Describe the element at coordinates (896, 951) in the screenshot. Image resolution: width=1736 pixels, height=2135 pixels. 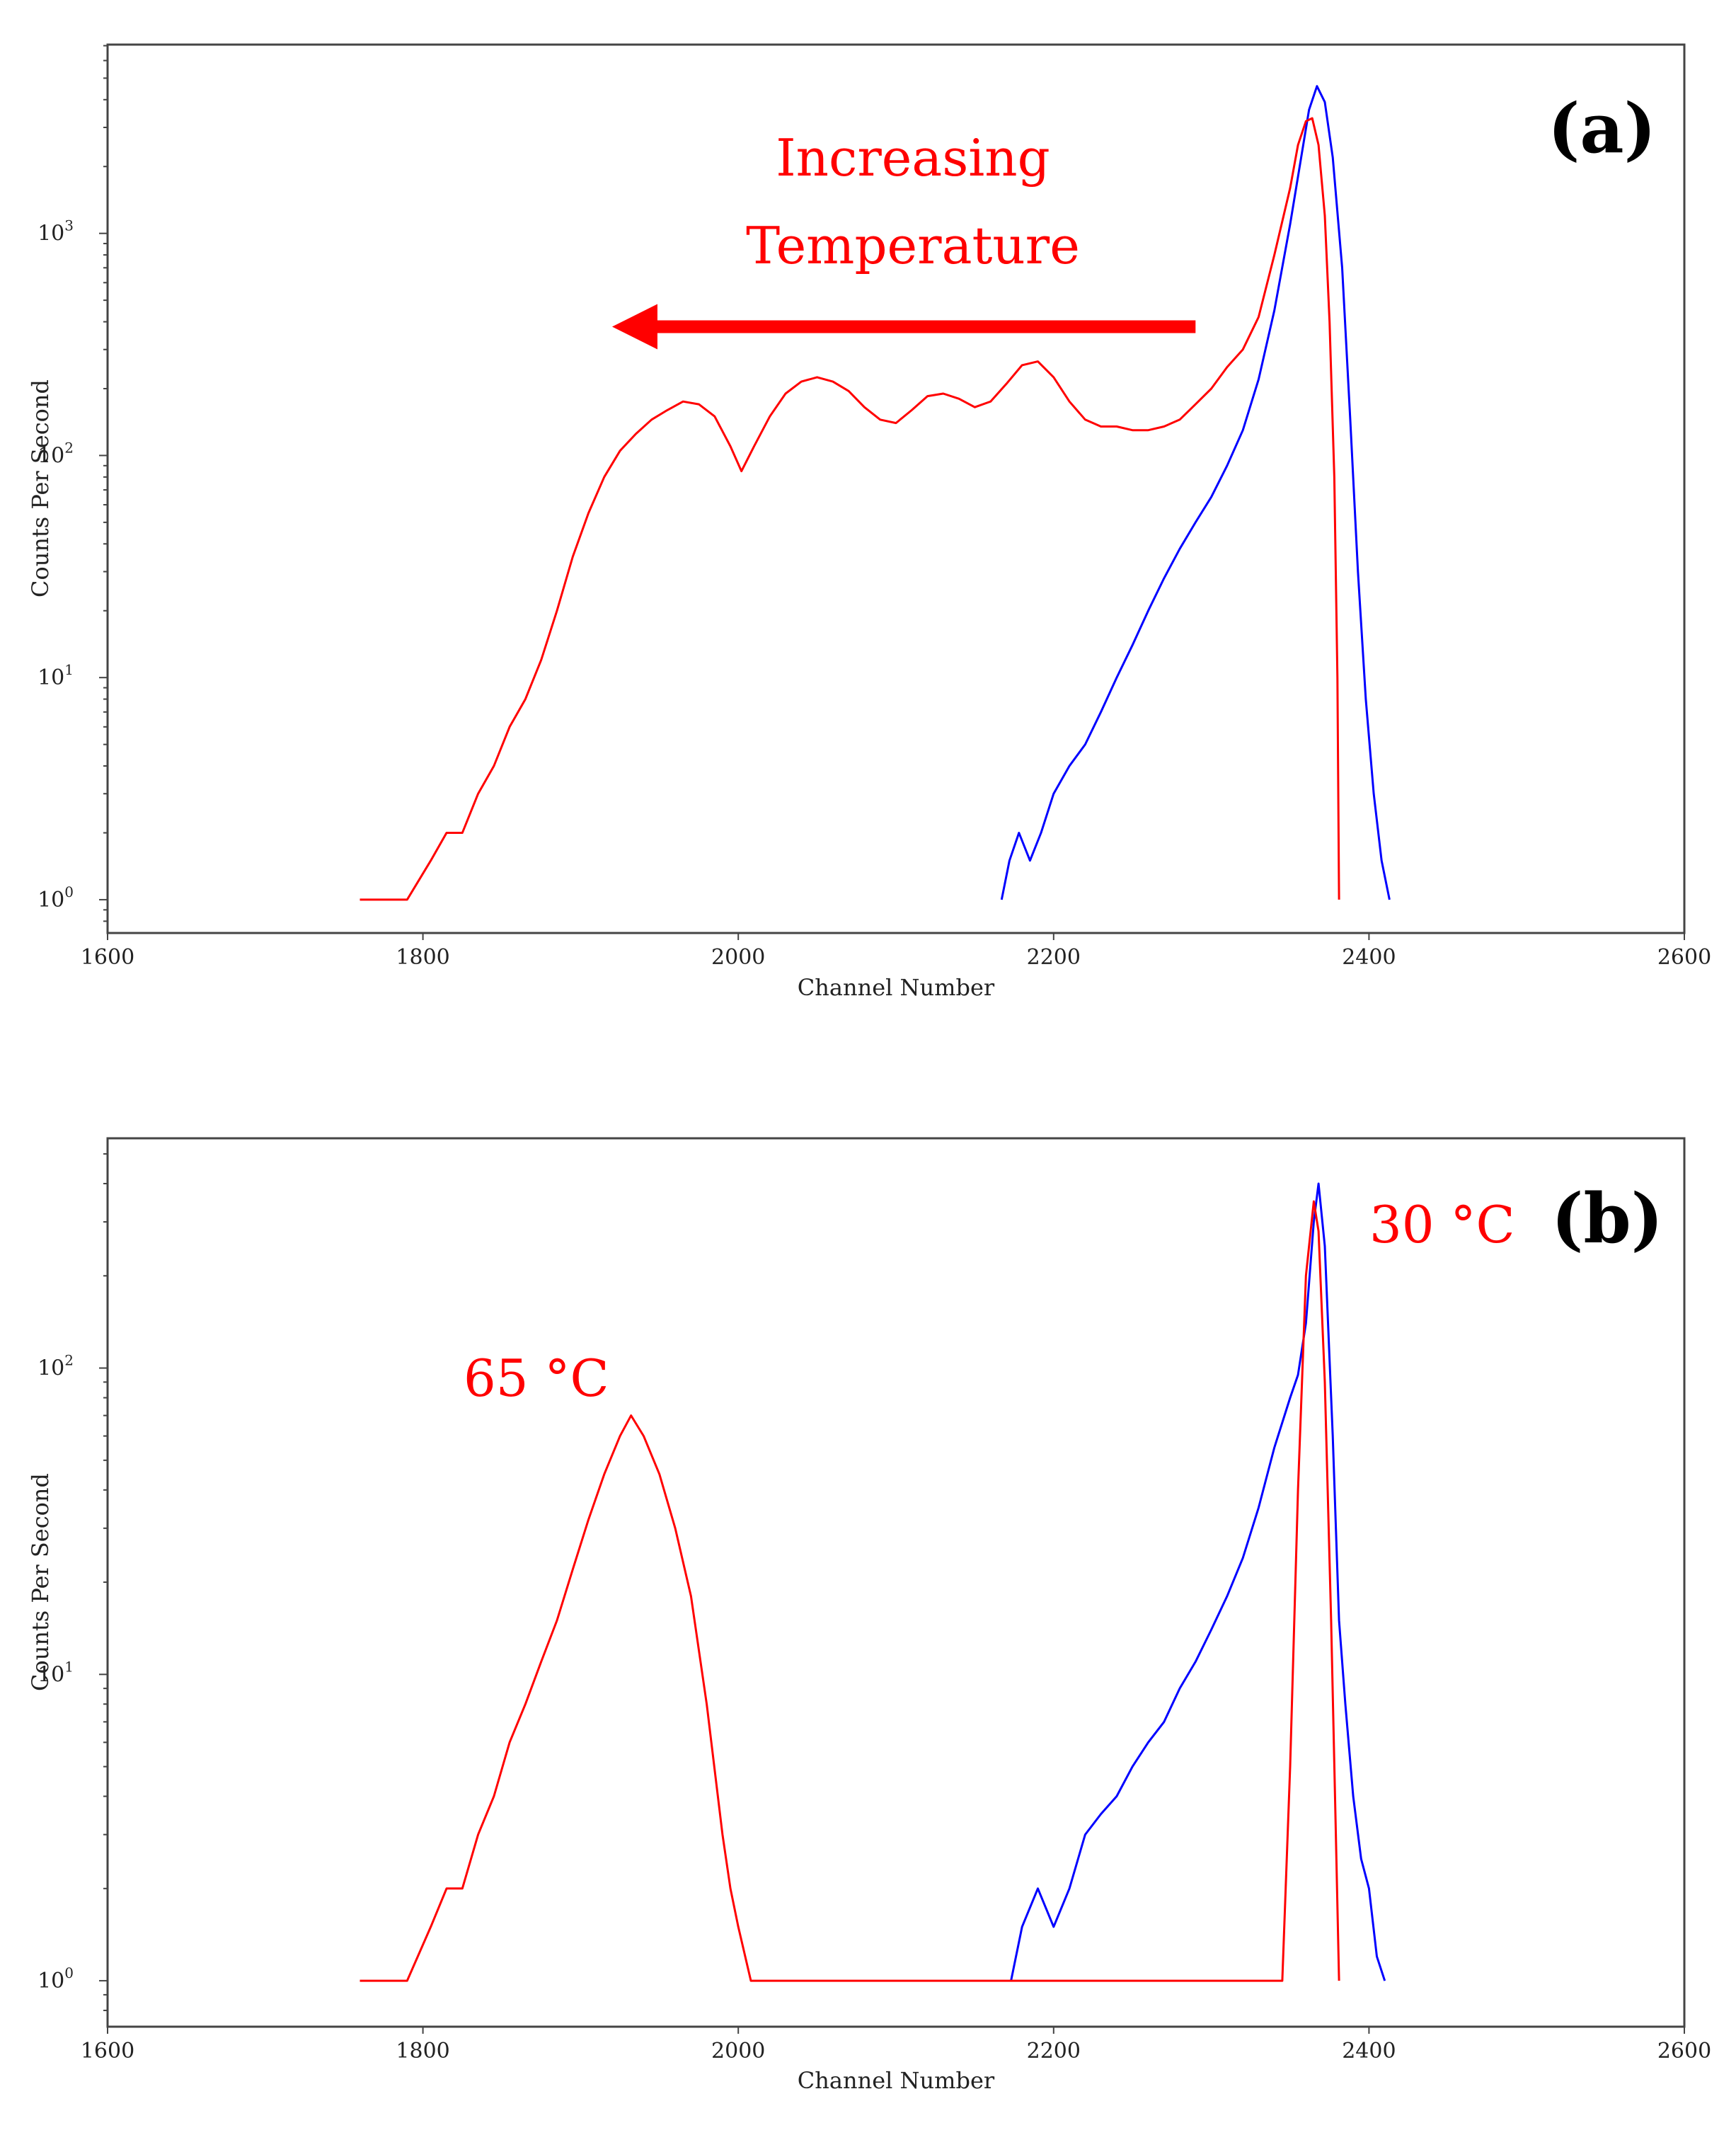
I see `panel-a-x-axis: 1600 1800 2000 2200 2400 2600` at that location.